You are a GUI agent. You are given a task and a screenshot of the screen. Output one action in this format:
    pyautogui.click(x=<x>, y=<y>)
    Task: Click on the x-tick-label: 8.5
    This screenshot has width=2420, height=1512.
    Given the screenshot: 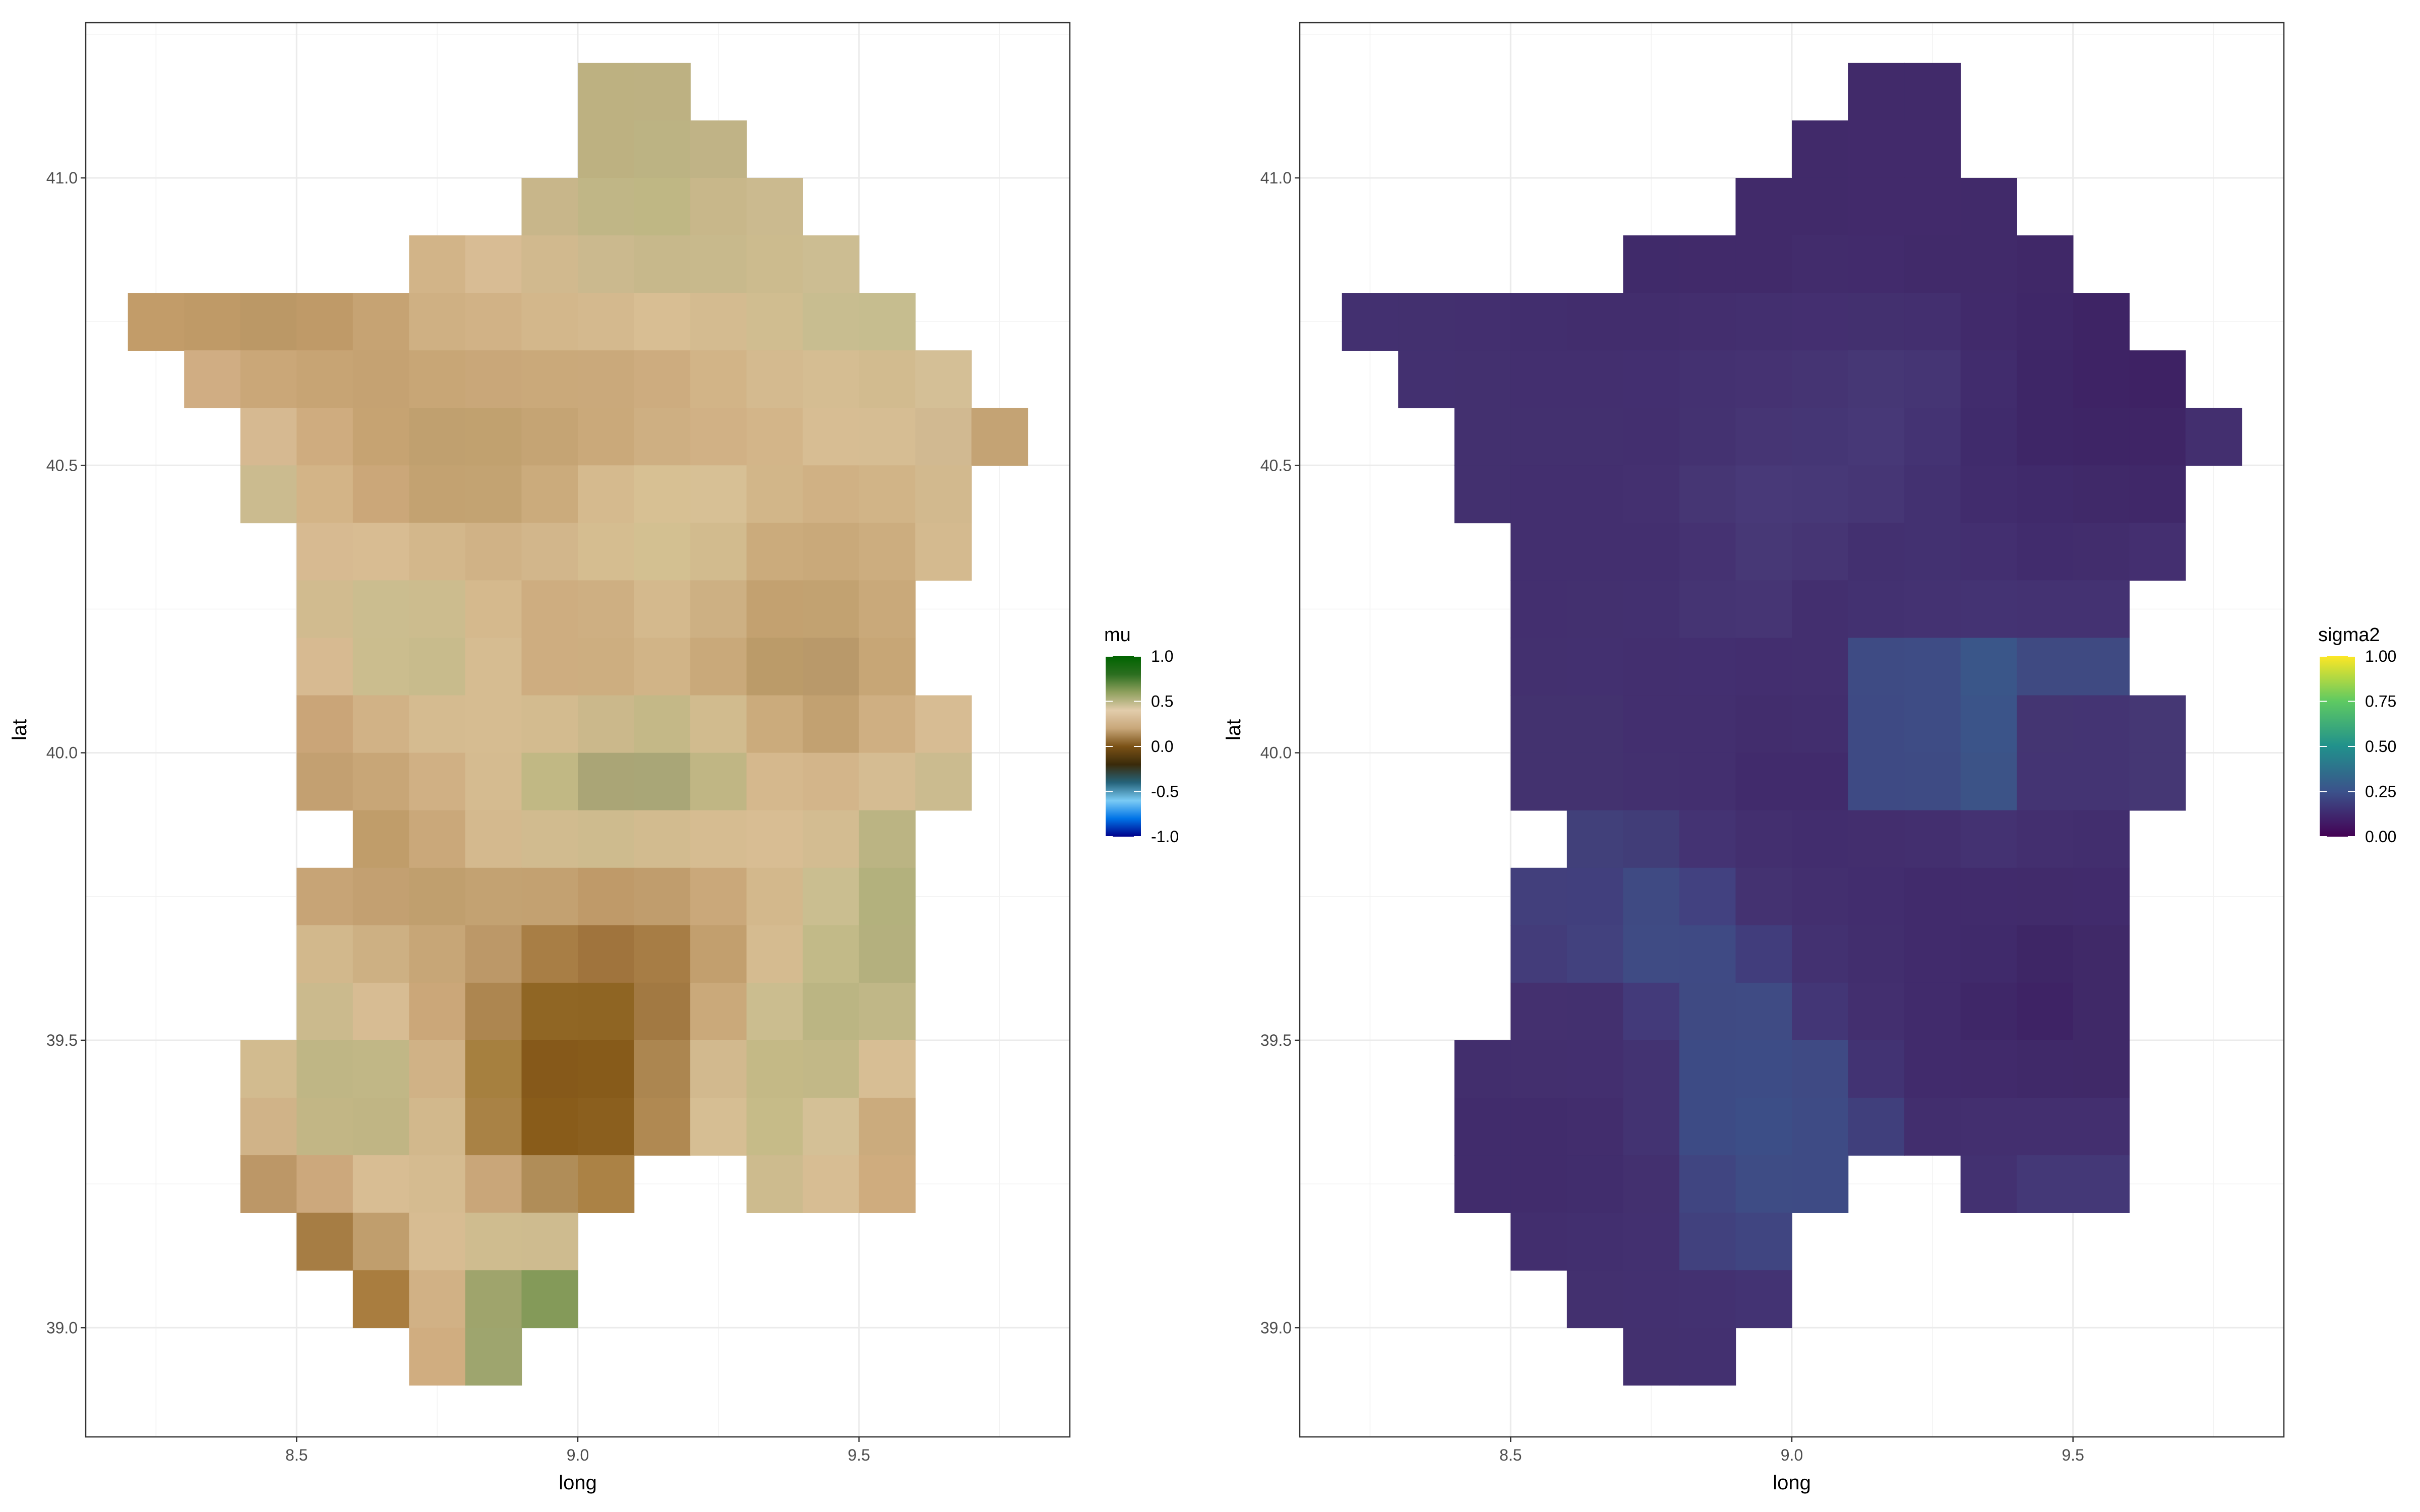 What is the action you would take?
    pyautogui.click(x=296, y=1455)
    